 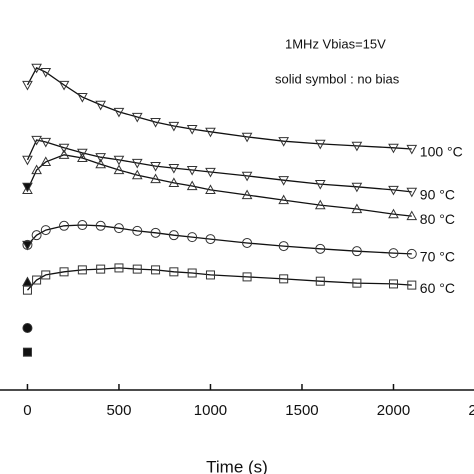 I want to click on x-axis-label: Time (s), so click(x=237, y=465).